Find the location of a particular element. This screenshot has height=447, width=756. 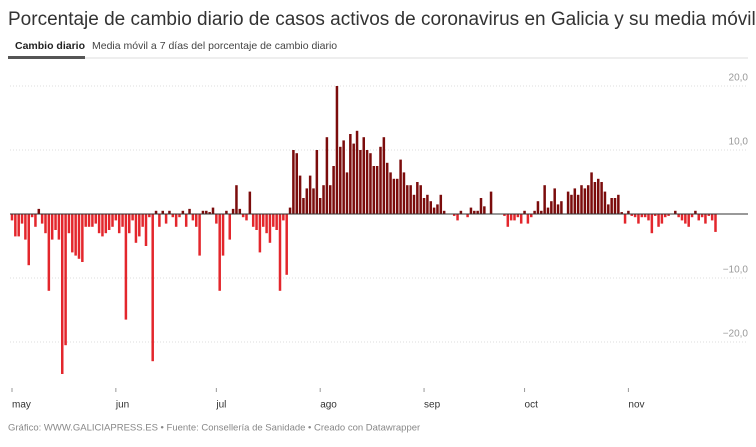

x-tick-label: jun is located at coordinates (122, 405).